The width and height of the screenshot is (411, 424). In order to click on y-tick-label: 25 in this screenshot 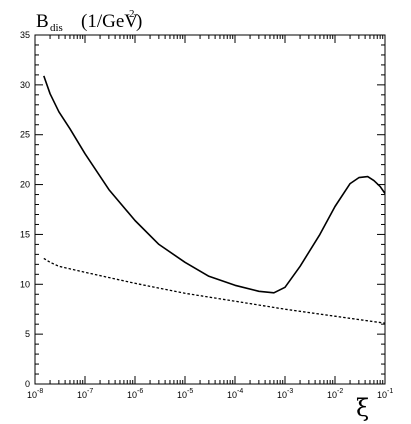, I will do `click(25, 135)`.